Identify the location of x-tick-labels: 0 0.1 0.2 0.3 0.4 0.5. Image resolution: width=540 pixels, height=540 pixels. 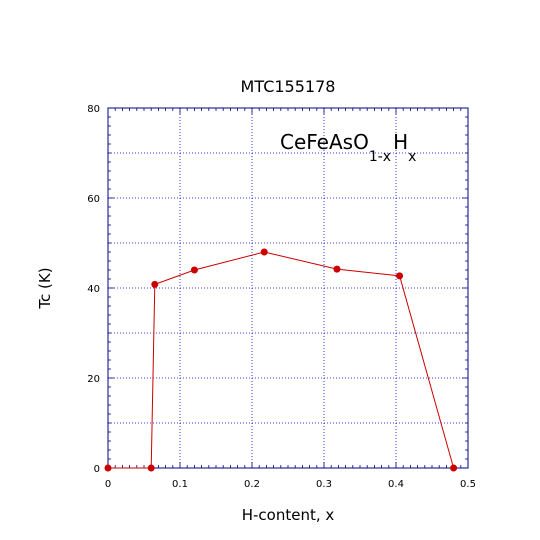
(290, 484).